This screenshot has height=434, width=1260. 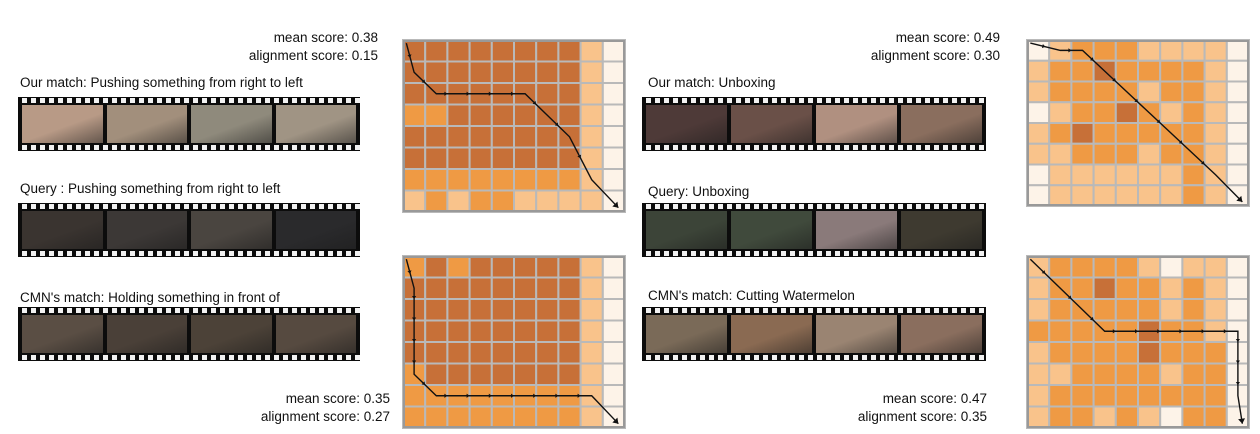 I want to click on left-top-scores: mean score: 0.38 alignment score: 0.15, so click(x=304, y=47).